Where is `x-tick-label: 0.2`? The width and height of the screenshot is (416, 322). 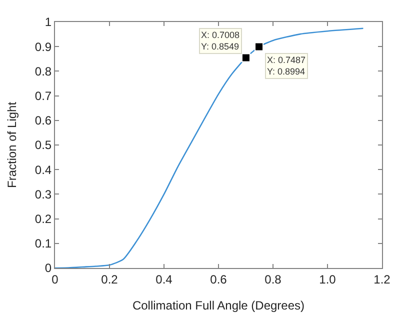
x-tick-label: 0.2 is located at coordinates (109, 279).